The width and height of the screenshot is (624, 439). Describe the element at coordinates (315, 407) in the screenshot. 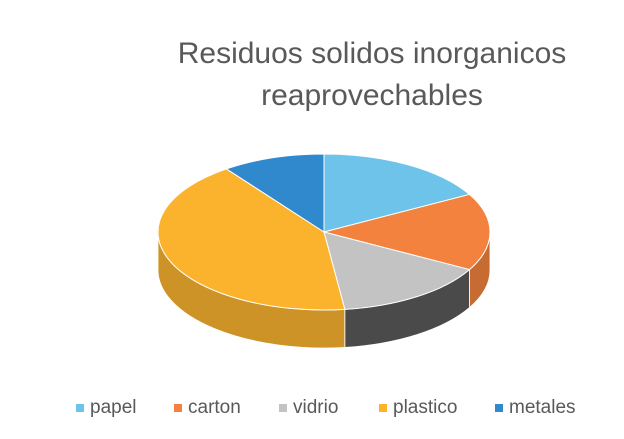

I see `legend-label: vidrio` at that location.